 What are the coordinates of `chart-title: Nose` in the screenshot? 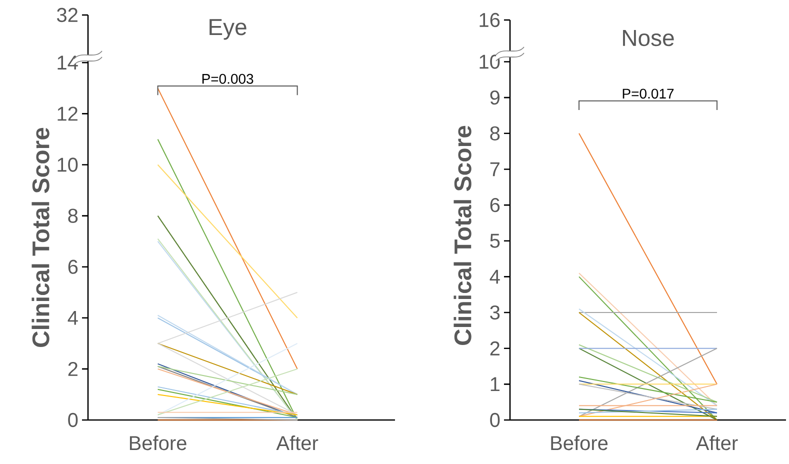 It's located at (648, 38).